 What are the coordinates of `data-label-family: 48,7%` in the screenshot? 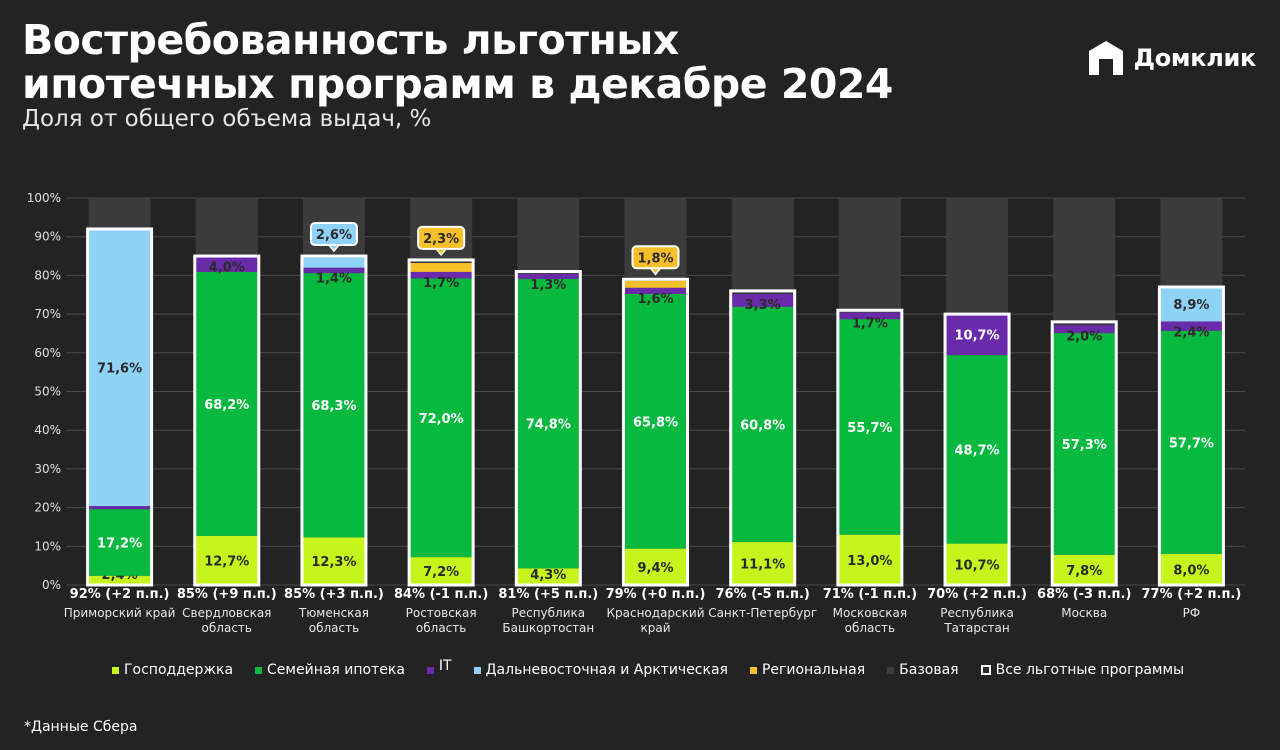 It's located at (976, 450).